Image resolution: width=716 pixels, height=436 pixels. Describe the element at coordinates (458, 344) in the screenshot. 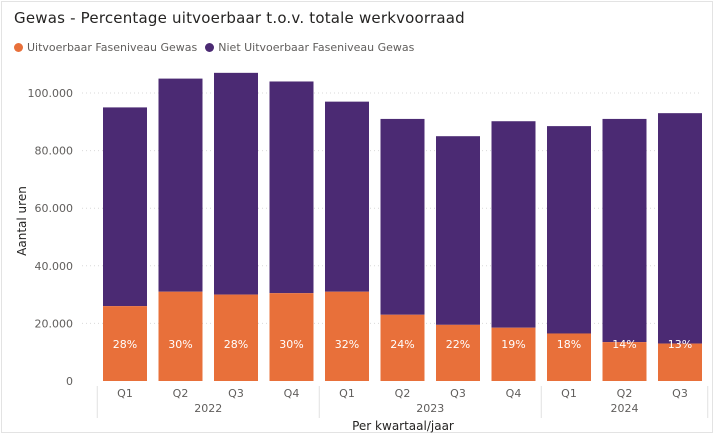

I see `data-label: 22%` at that location.